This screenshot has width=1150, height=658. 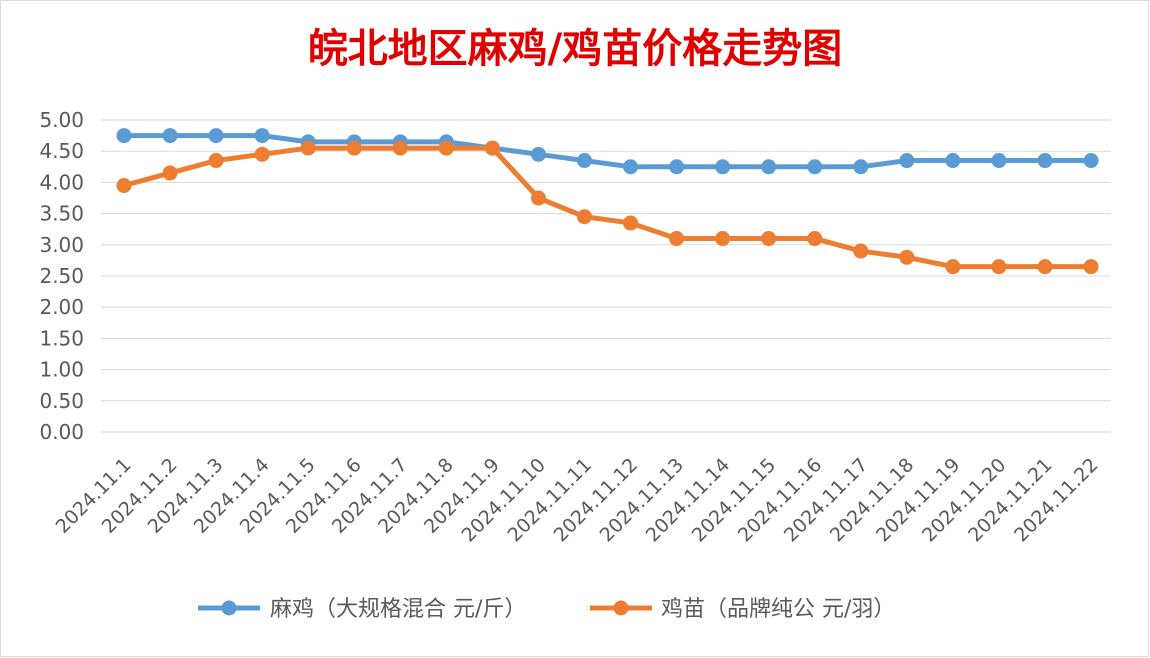 I want to click on legend-label: 鸡苗（品牌纯公 元/羽）, so click(x=778, y=609).